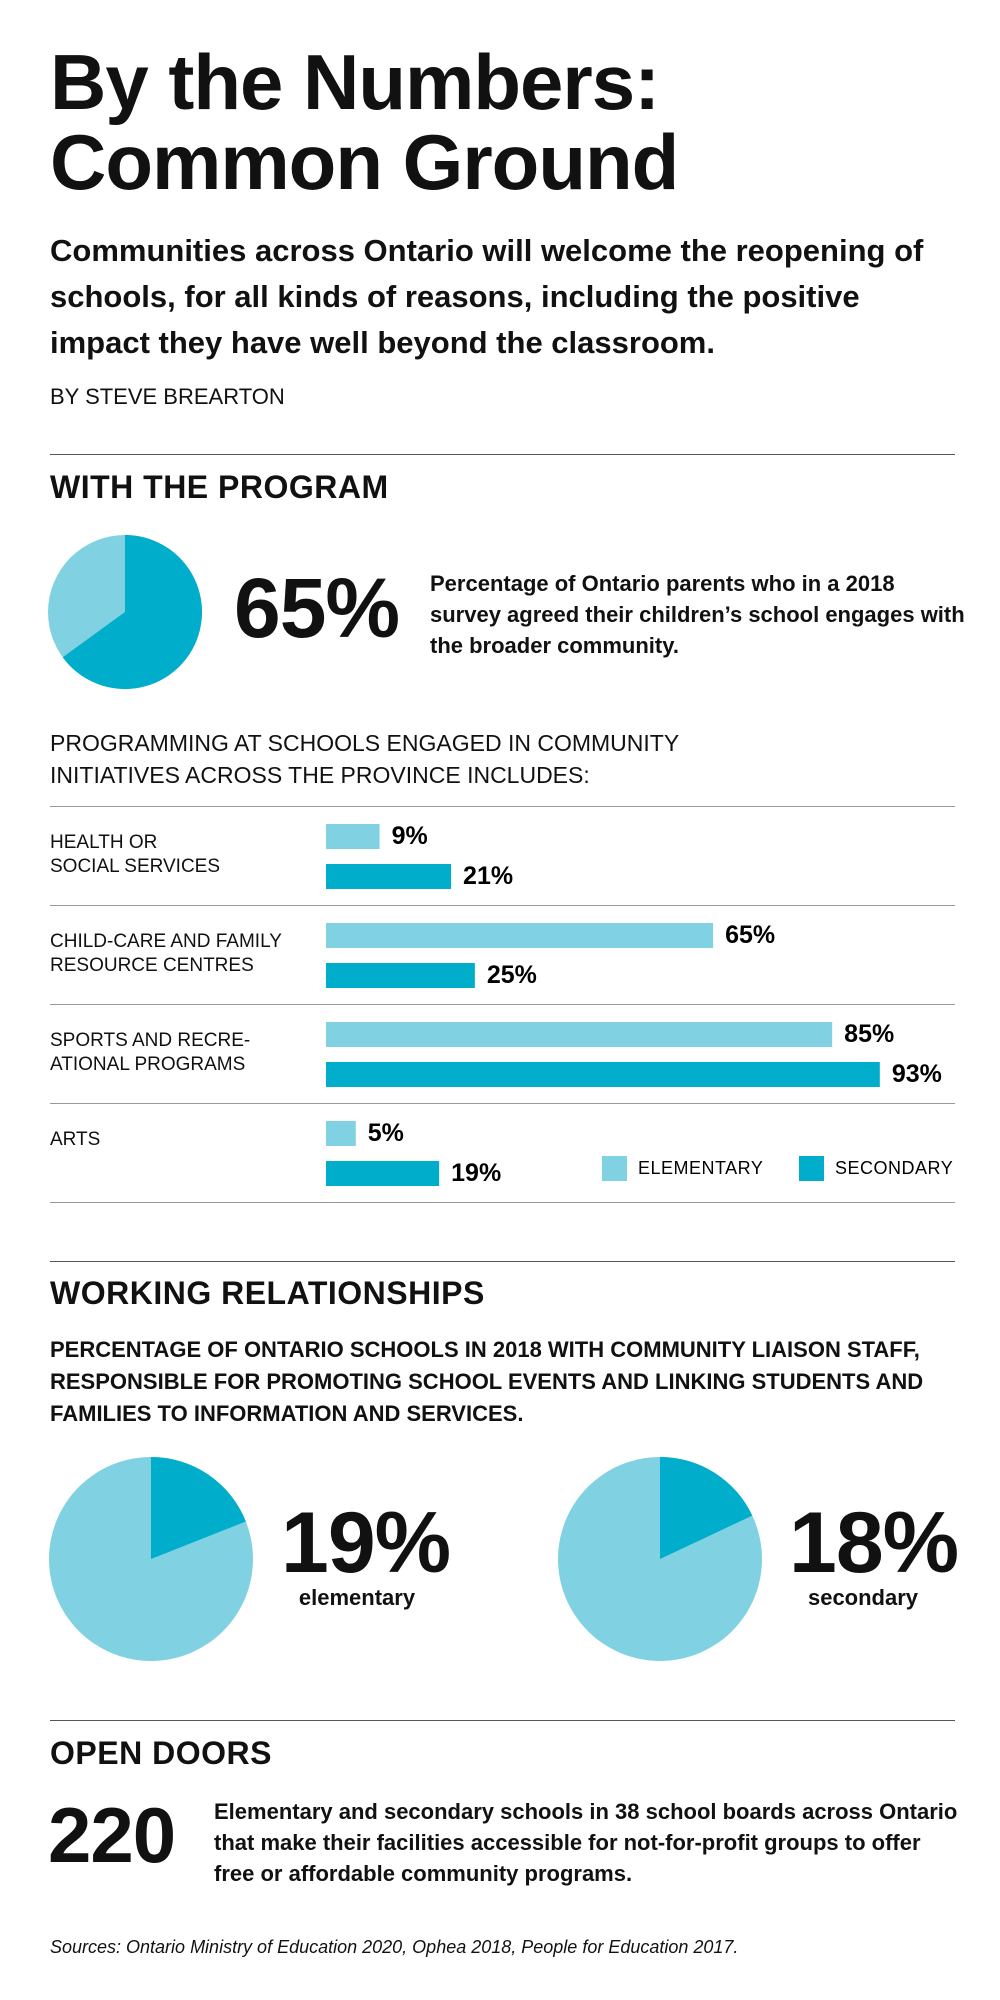 The image size is (1000, 2000). What do you see at coordinates (317, 608) in the screenshot?
I see `big-percent: 65%` at bounding box center [317, 608].